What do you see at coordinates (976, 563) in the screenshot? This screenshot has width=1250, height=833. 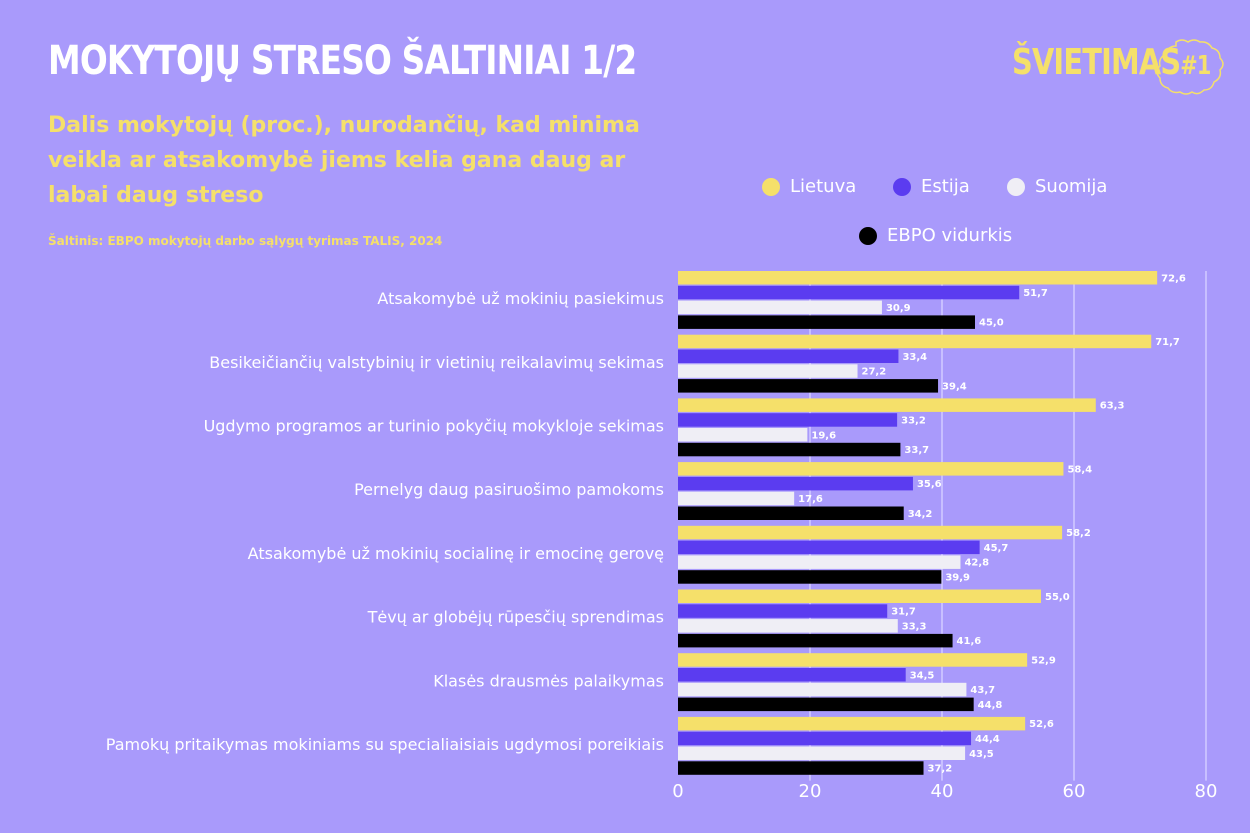 I see `value-label-suomija: 42,8` at bounding box center [976, 563].